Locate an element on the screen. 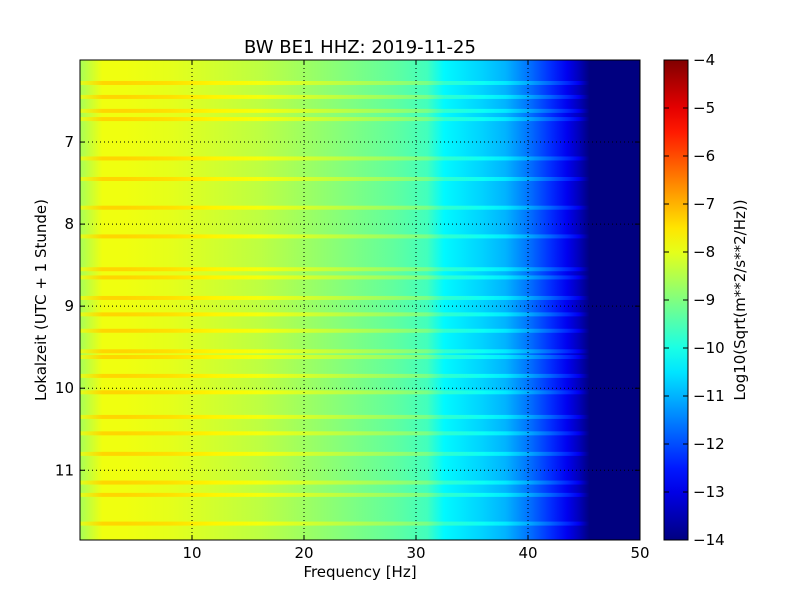  y-tick-label: 11 is located at coordinates (64, 470).